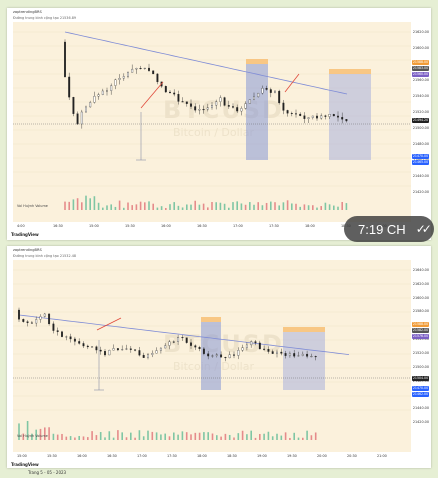 Image resolution: width=438 pixels, height=478 pixels. I want to click on double-check-icon: ✓✓, so click(423, 229).